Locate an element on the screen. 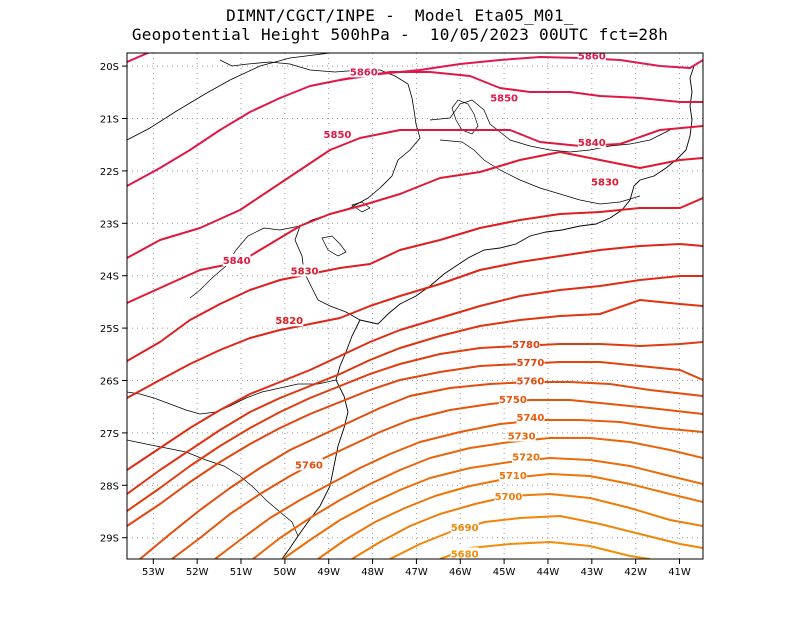  contour-label: 5740 is located at coordinates (530, 418).